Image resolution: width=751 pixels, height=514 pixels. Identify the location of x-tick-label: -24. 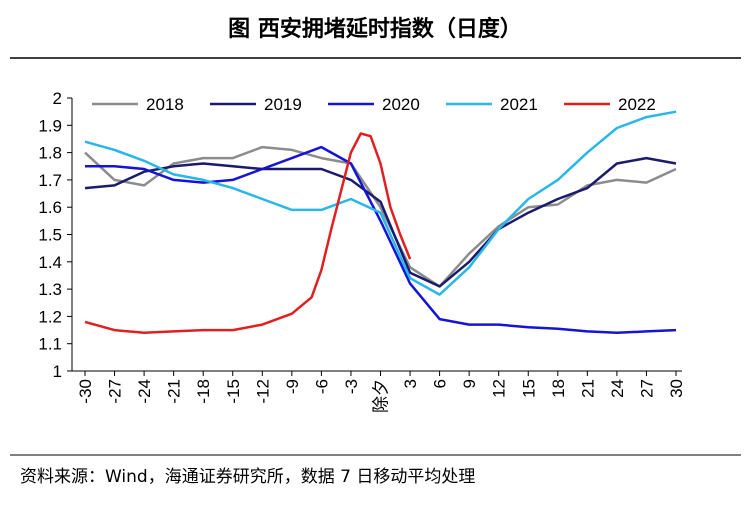
(144, 391).